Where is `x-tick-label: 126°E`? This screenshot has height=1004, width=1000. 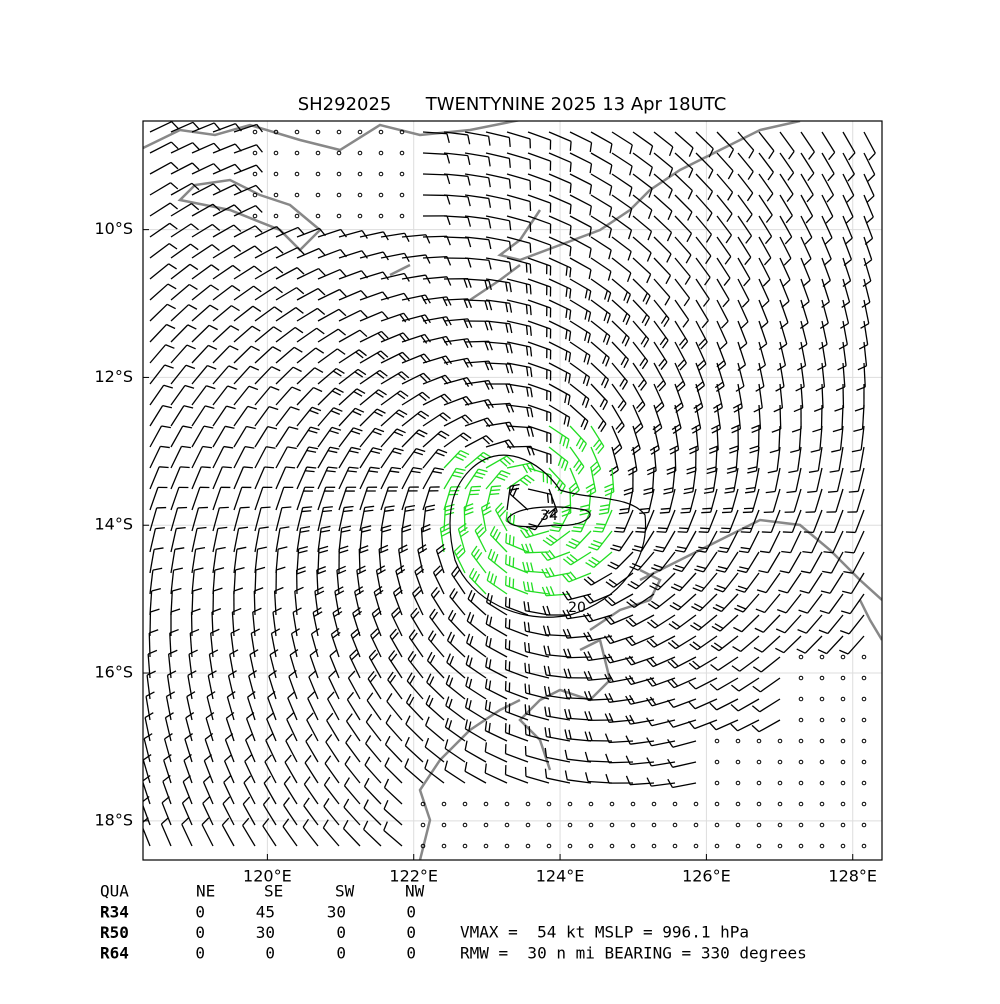
x-tick-label: 126°E is located at coordinates (706, 876).